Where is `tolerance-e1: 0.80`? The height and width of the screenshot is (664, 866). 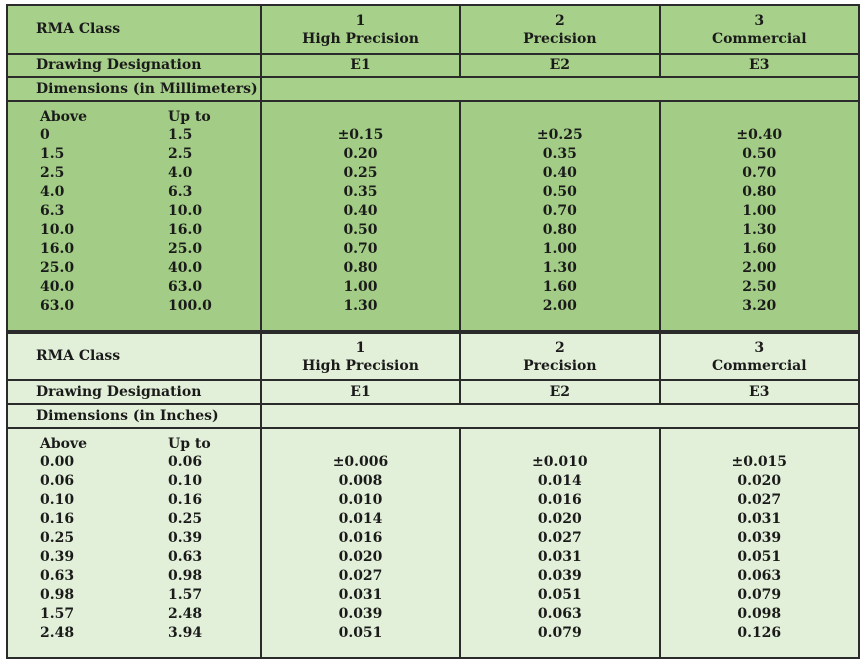
tolerance-e1: 0.80 is located at coordinates (360, 268).